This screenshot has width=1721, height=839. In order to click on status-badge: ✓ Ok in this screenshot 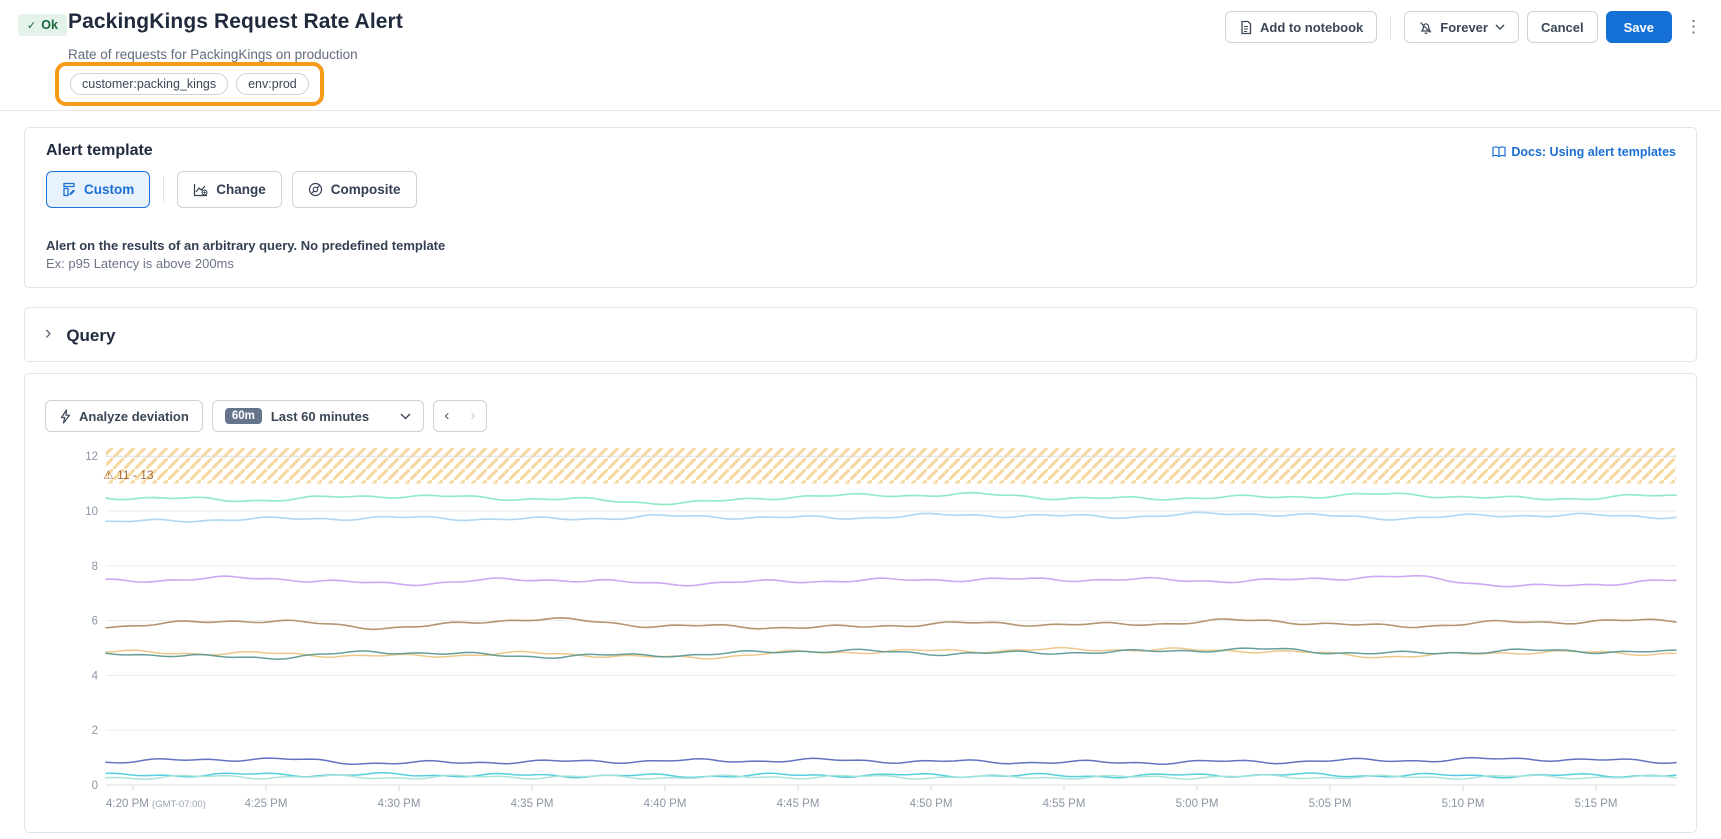, I will do `click(42, 25)`.